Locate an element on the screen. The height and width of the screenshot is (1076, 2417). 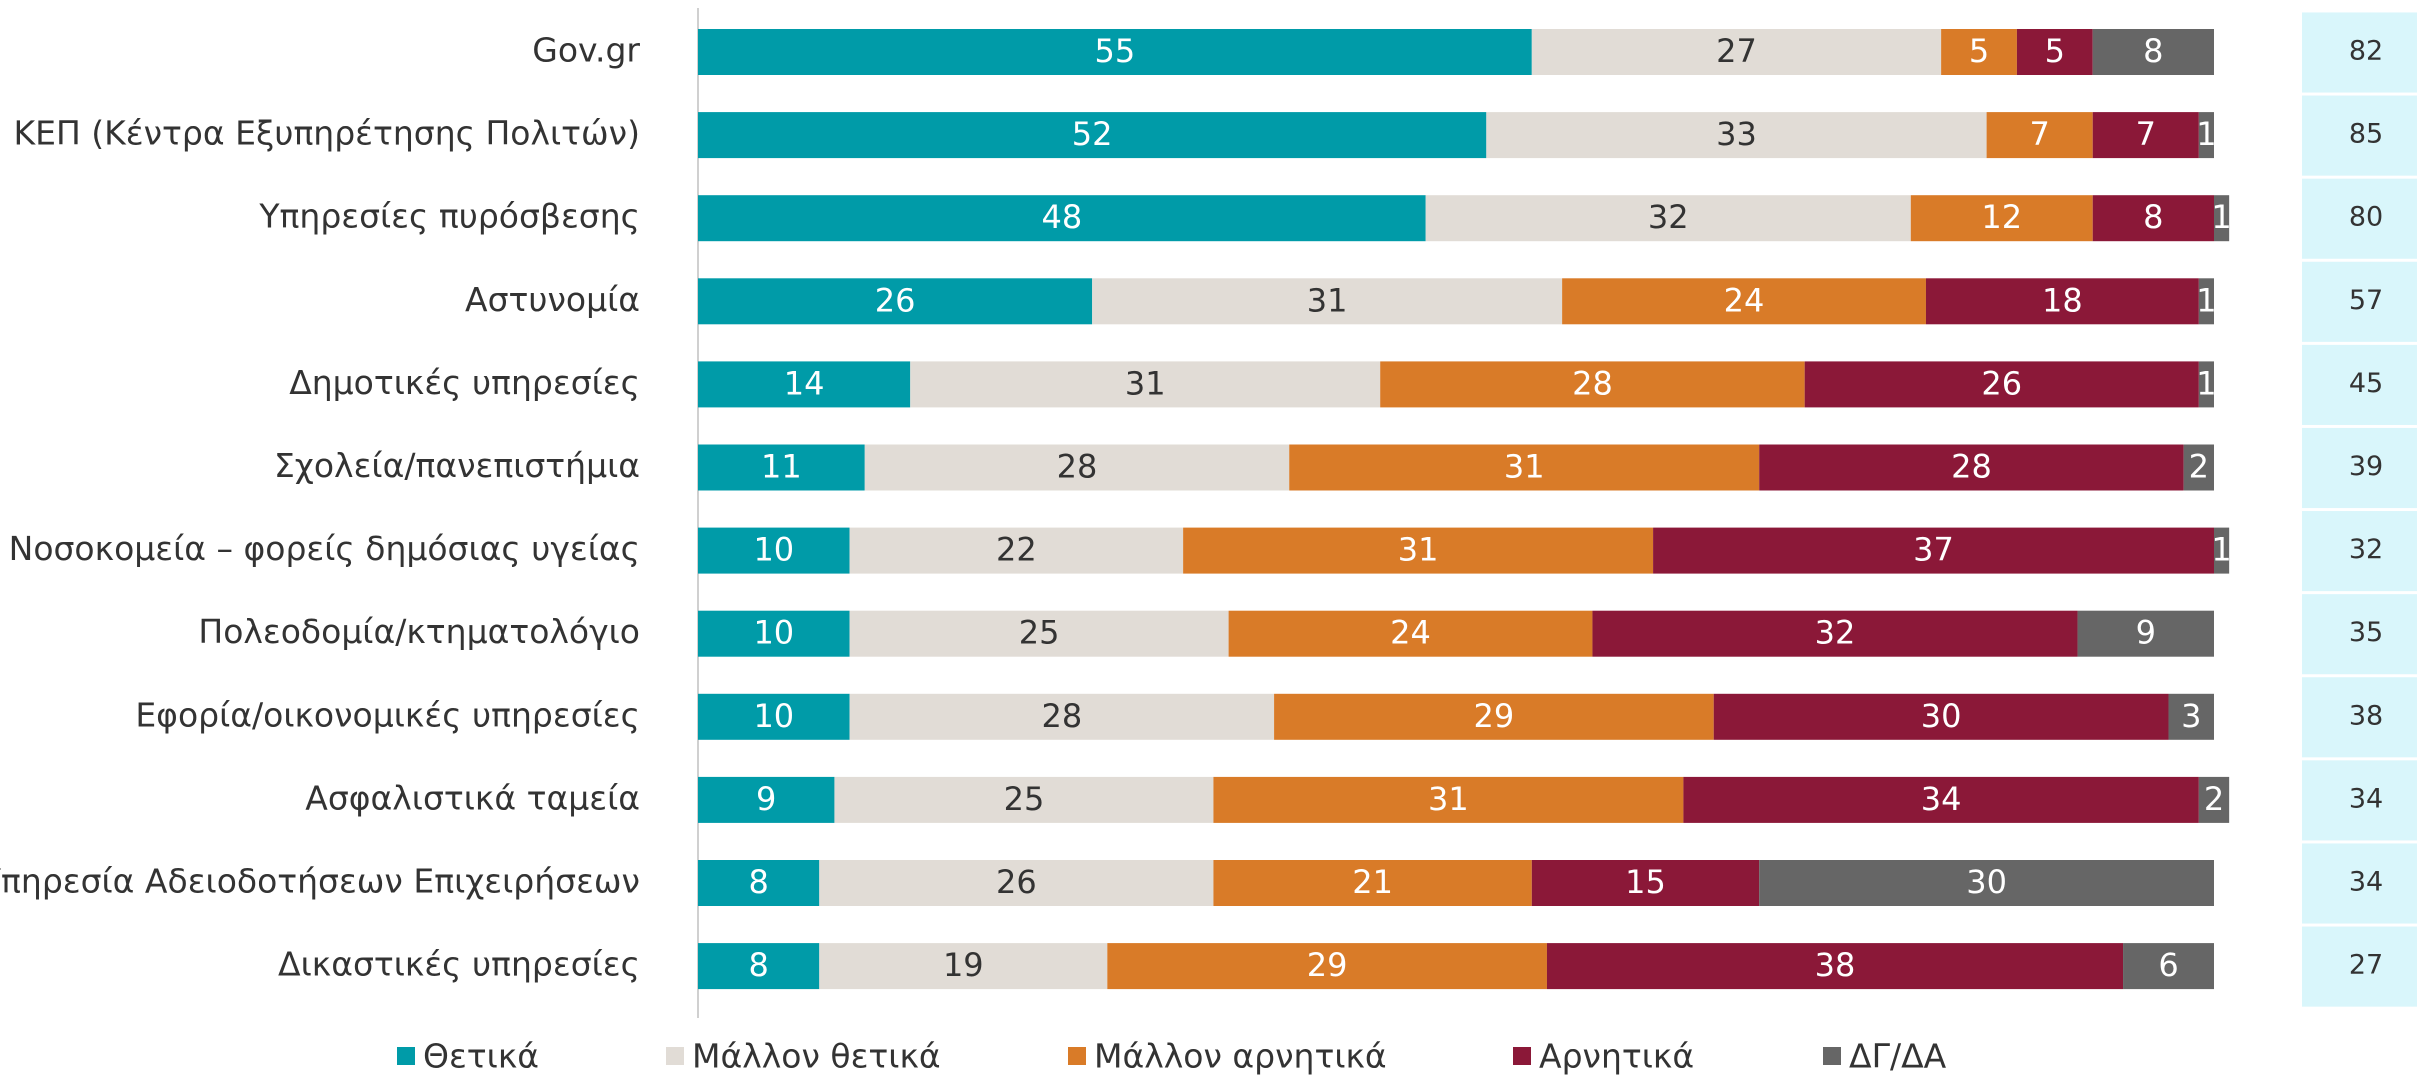
data-label: 6 is located at coordinates (2168, 965).